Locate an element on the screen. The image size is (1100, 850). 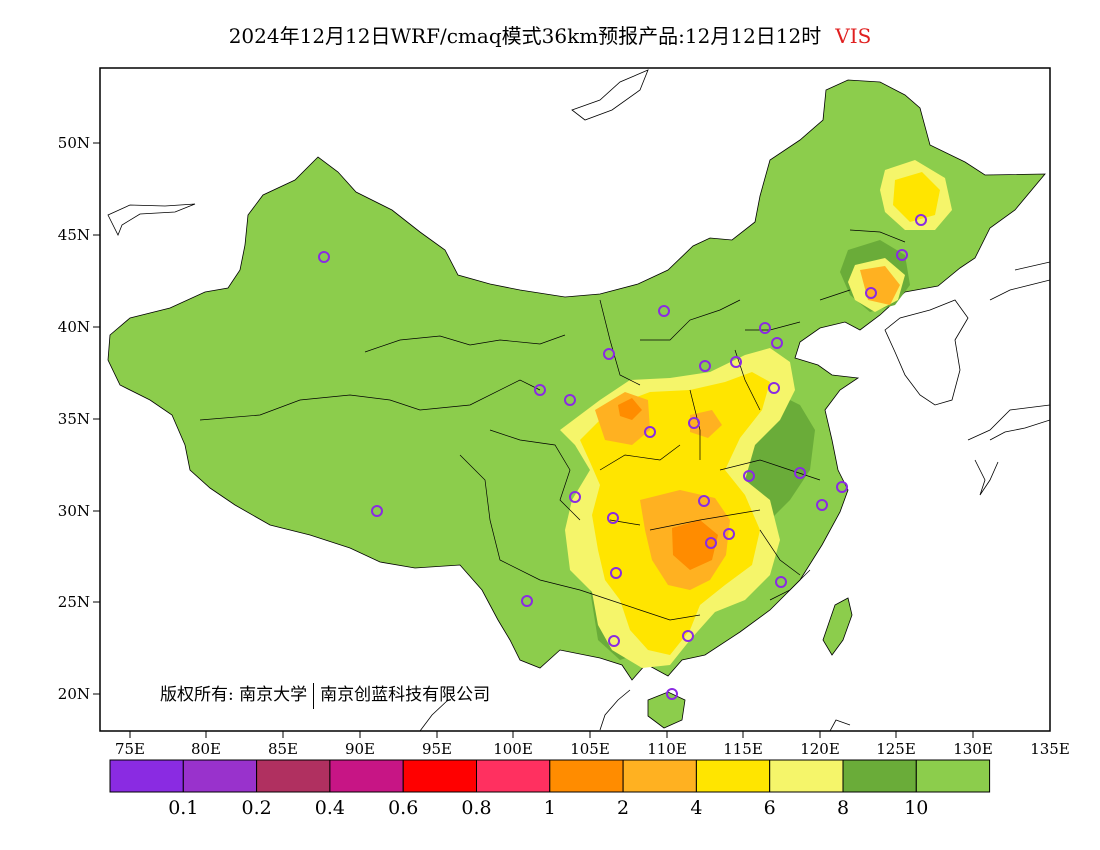
title-main: 2024年12月12日WRF/cmaq模式36km预报产品:12月12日12时 is located at coordinates (525, 36).